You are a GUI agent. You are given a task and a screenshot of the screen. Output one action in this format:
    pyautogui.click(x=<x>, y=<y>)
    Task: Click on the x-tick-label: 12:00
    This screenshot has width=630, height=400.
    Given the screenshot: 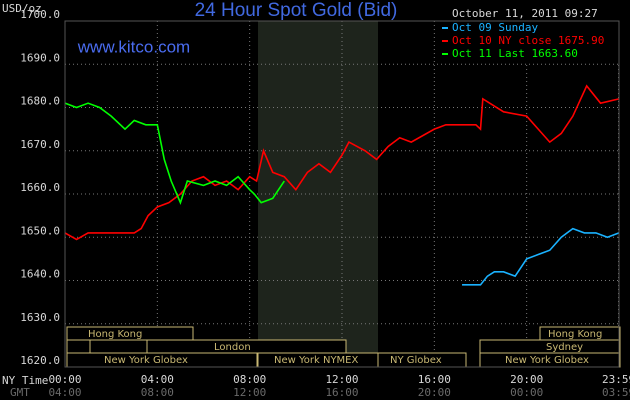 What is the action you would take?
    pyautogui.click(x=341, y=379)
    